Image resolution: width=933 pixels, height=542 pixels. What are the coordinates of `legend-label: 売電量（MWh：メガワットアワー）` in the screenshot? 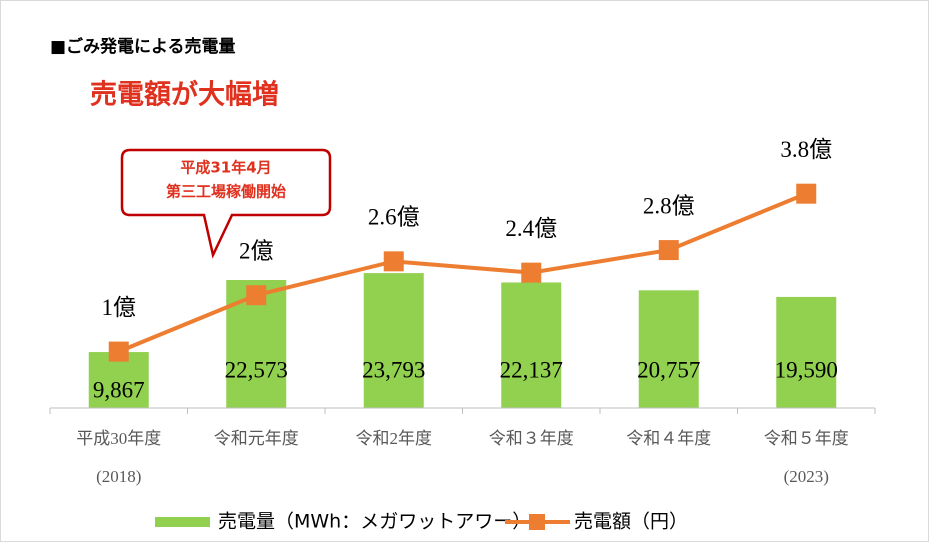 It's located at (374, 522).